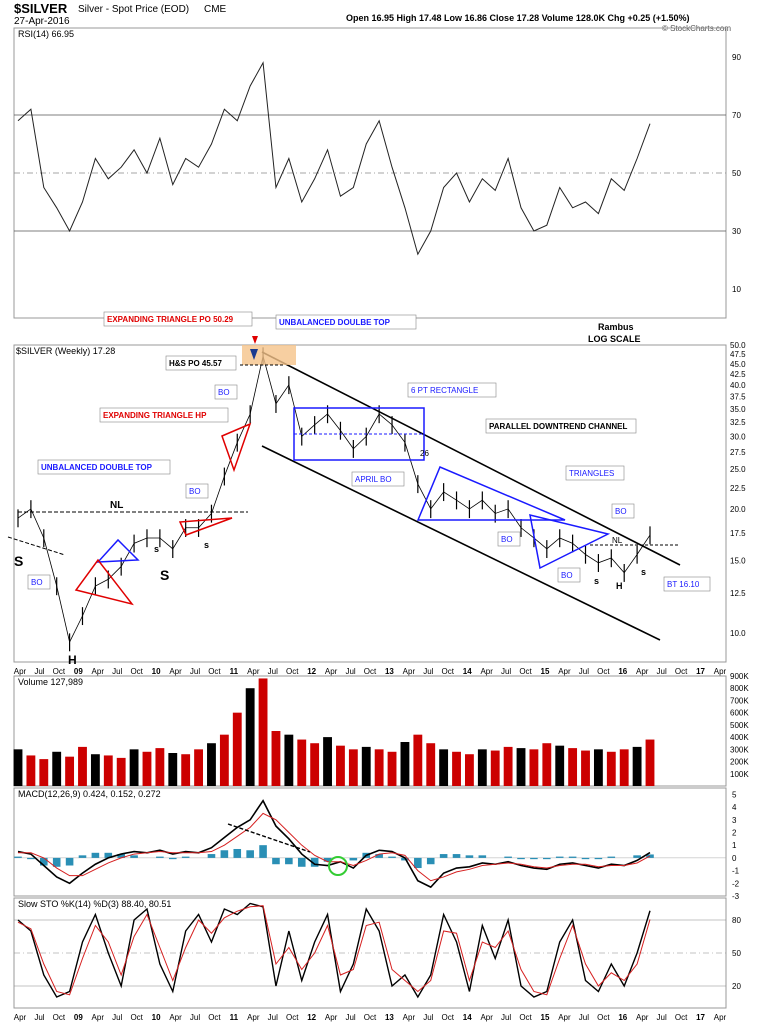 Image resolution: width=764 pixels, height=1024 pixels. I want to click on annotation-s-right: S, so click(164, 575).